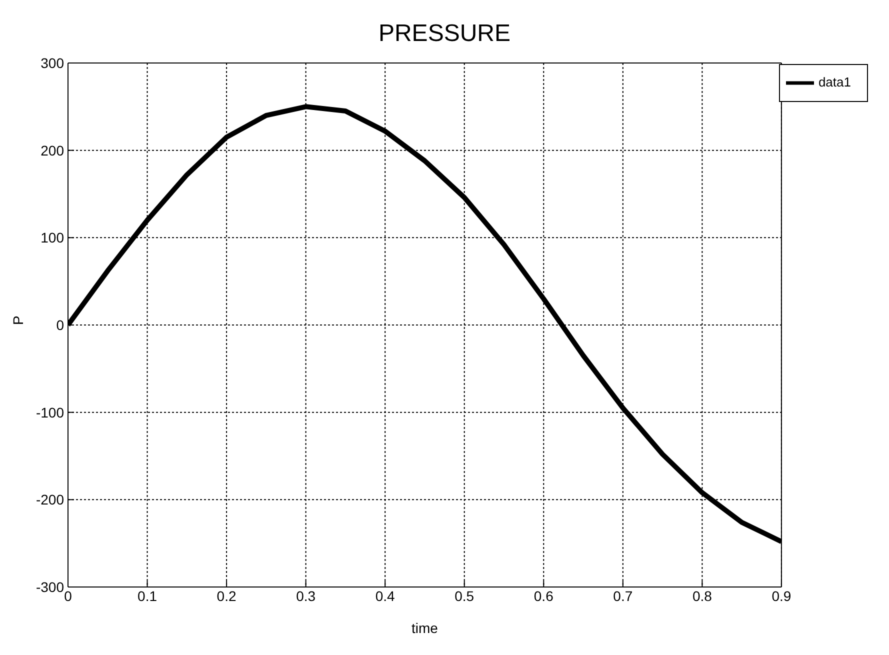 This screenshot has height=655, width=889. Describe the element at coordinates (464, 596) in the screenshot. I see `x-tick-label: 0.5` at that location.